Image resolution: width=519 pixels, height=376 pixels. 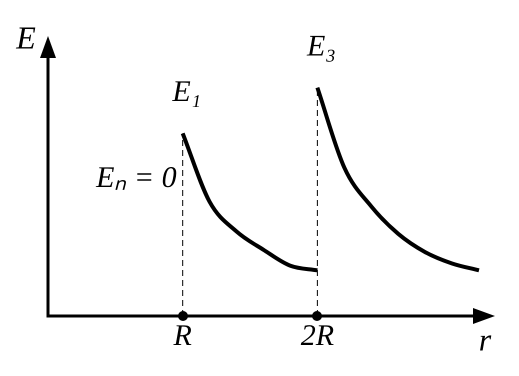 I want to click on x-tick-label: 2R, so click(x=317, y=335).